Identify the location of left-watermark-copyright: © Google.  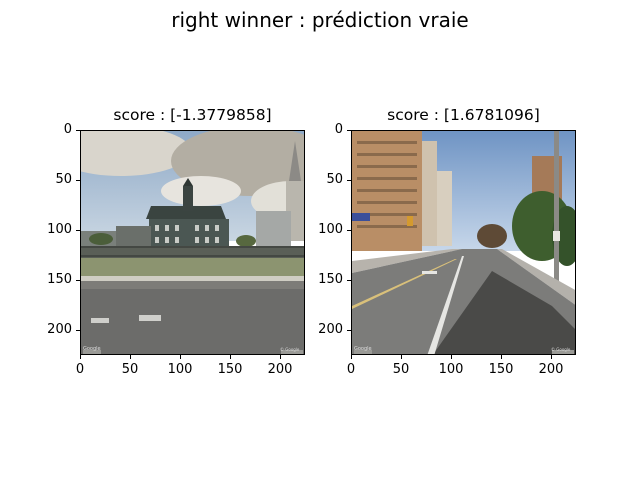
(290, 349).